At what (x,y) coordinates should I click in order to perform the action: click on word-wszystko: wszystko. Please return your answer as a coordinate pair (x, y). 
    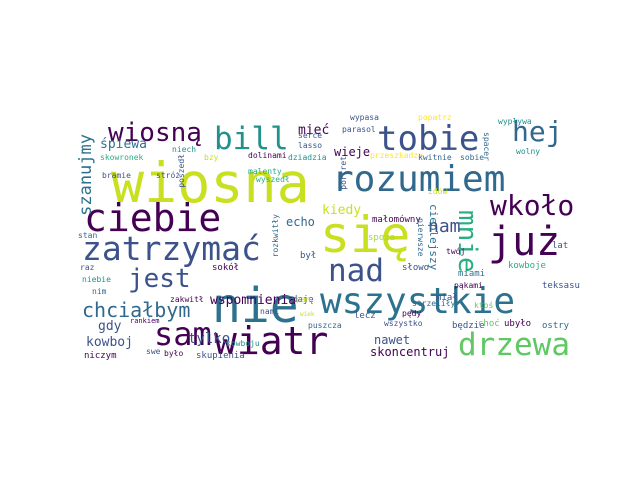
    Looking at the image, I should click on (403, 323).